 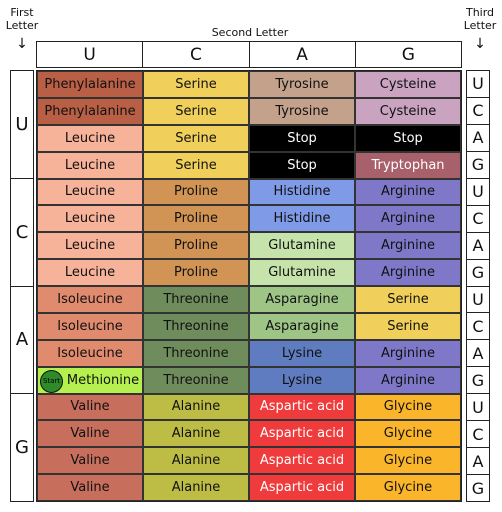 What do you see at coordinates (196, 54) in the screenshot?
I see `second-letter-c: C` at bounding box center [196, 54].